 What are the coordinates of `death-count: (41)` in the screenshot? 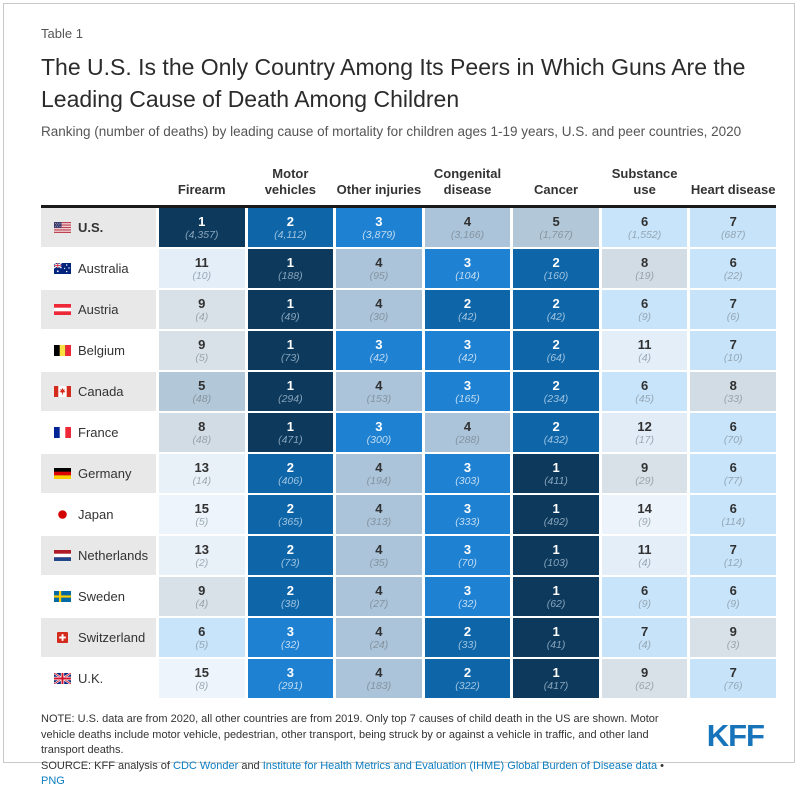 It's located at (556, 644).